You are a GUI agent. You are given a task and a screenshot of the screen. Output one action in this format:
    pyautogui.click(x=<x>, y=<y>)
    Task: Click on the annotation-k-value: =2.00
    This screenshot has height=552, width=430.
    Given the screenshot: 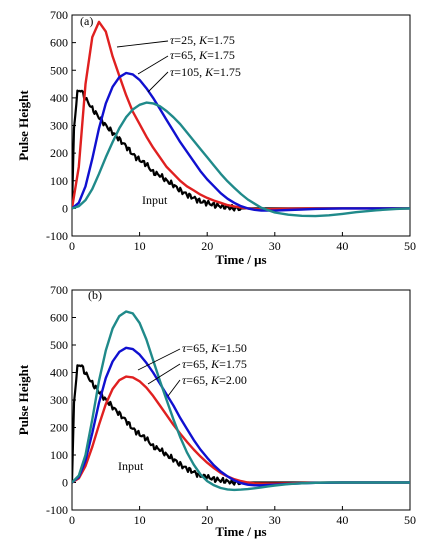 What is the action you would take?
    pyautogui.click(x=233, y=380)
    